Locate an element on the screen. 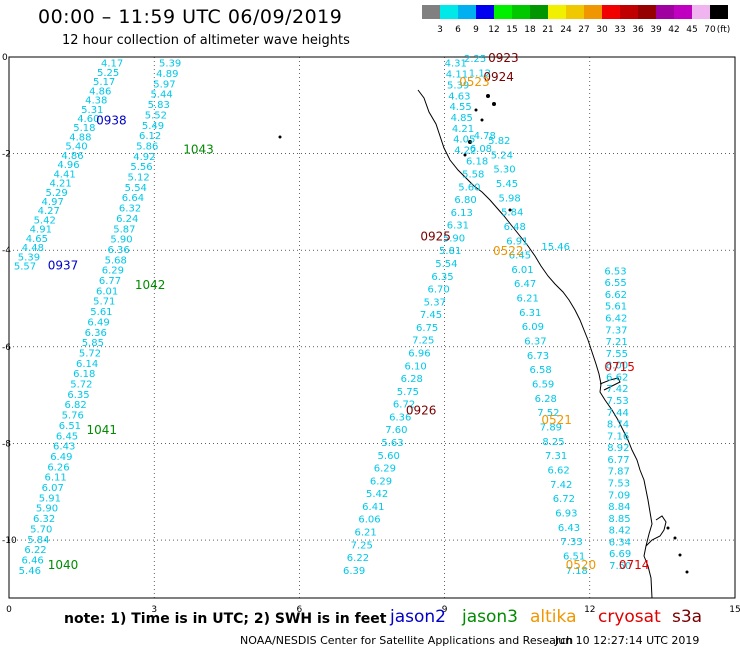  legend-altika: altika is located at coordinates (553, 617).